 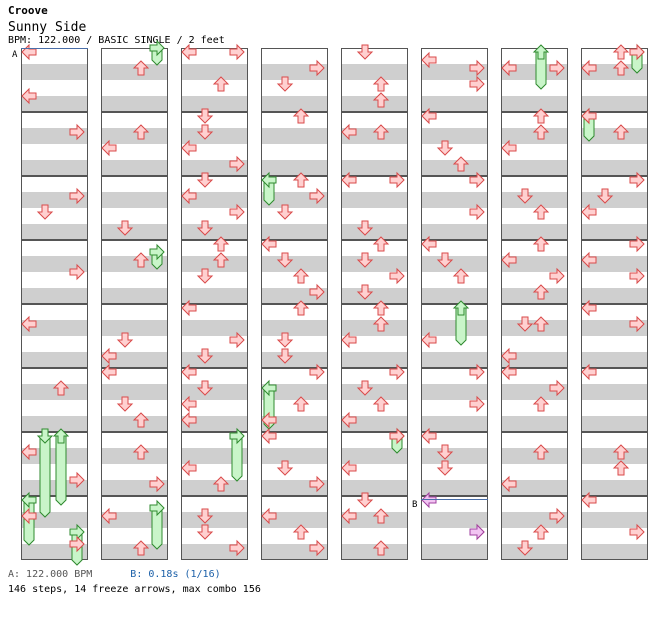 What do you see at coordinates (414, 505) in the screenshot?
I see `stop-marker-label: B` at bounding box center [414, 505].